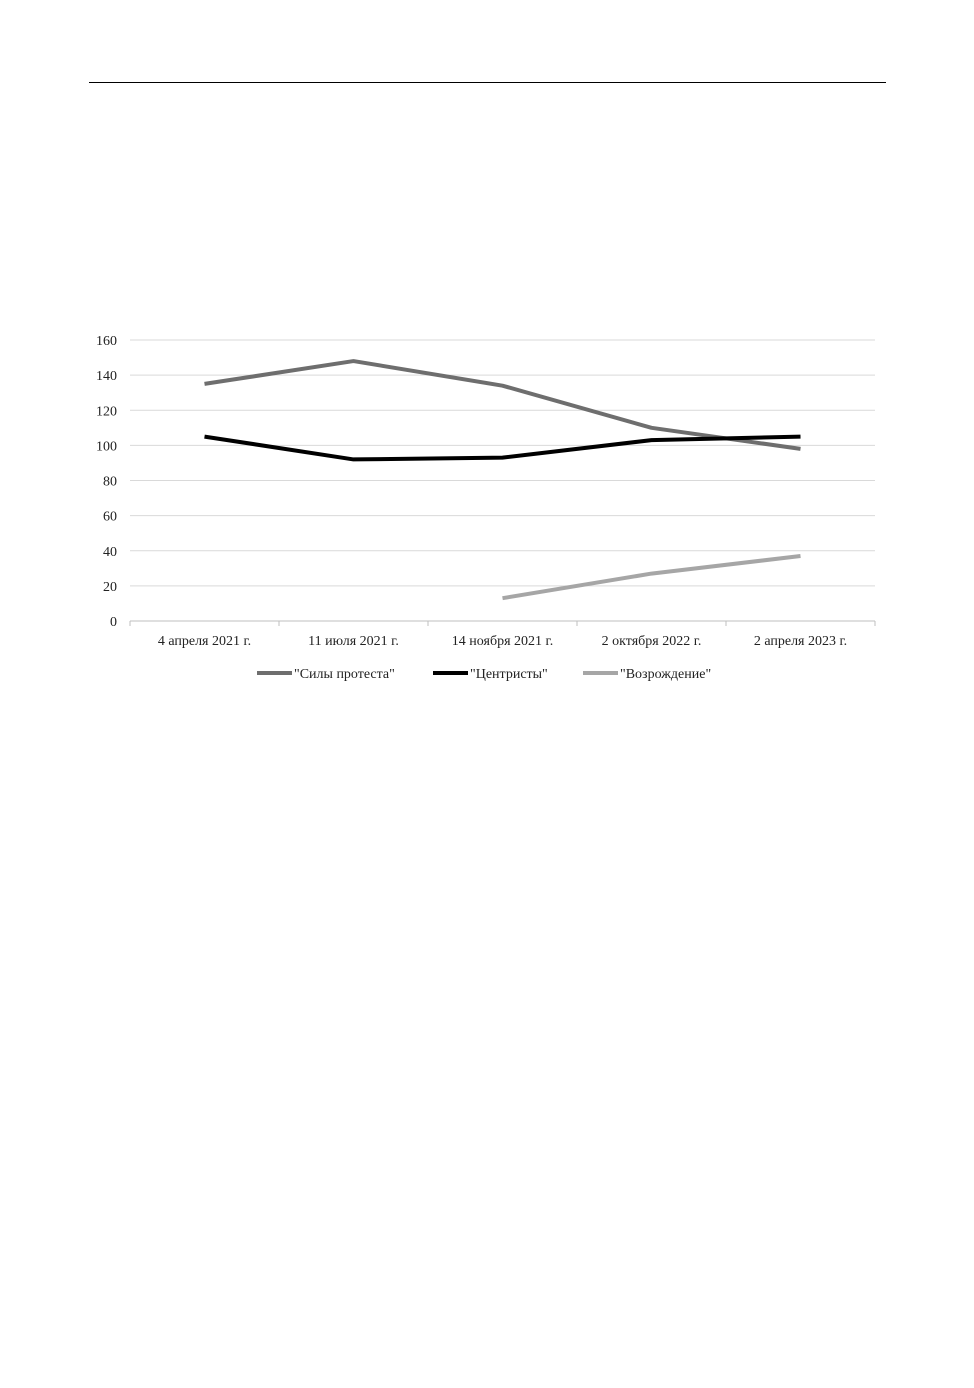  I want to click on header-rule, so click(487, 82).